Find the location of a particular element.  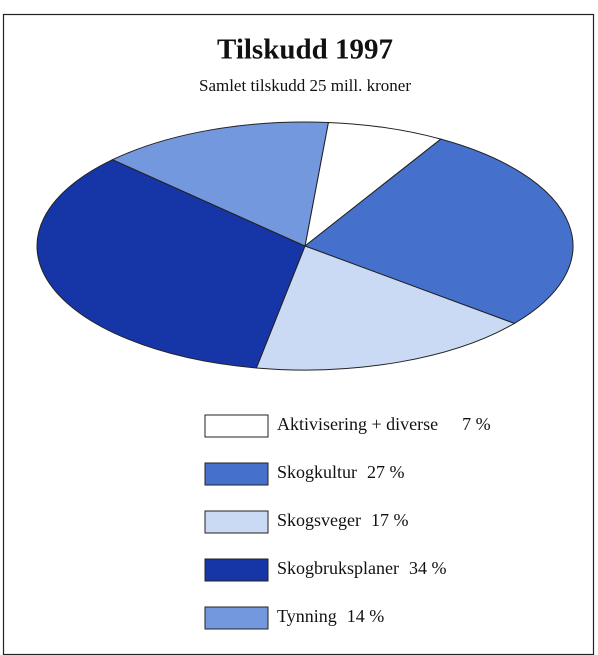

legend-label: Skogkultur 27 % is located at coordinates (341, 472).